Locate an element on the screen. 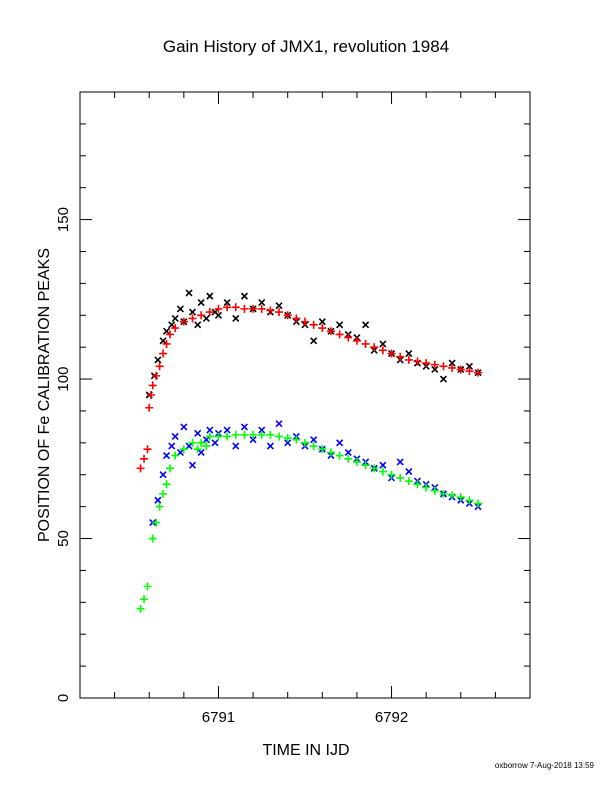  x-tick-label: 6791 is located at coordinates (218, 717).